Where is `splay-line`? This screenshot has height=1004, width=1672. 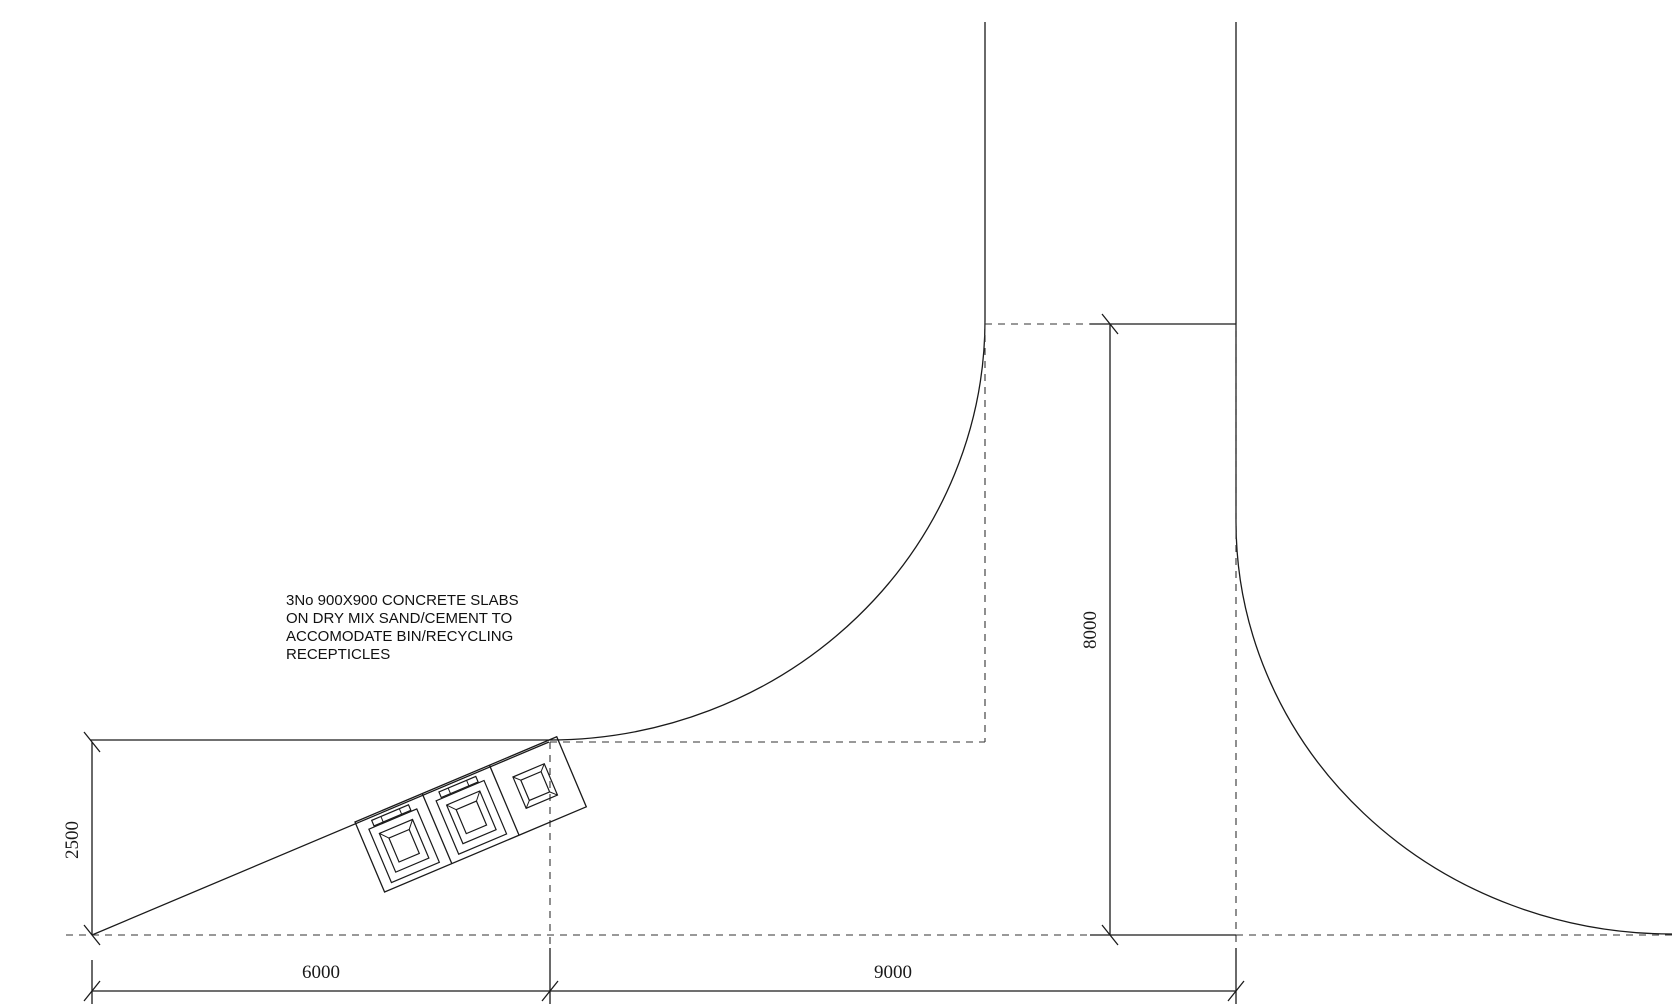 splay-line is located at coordinates (320, 838).